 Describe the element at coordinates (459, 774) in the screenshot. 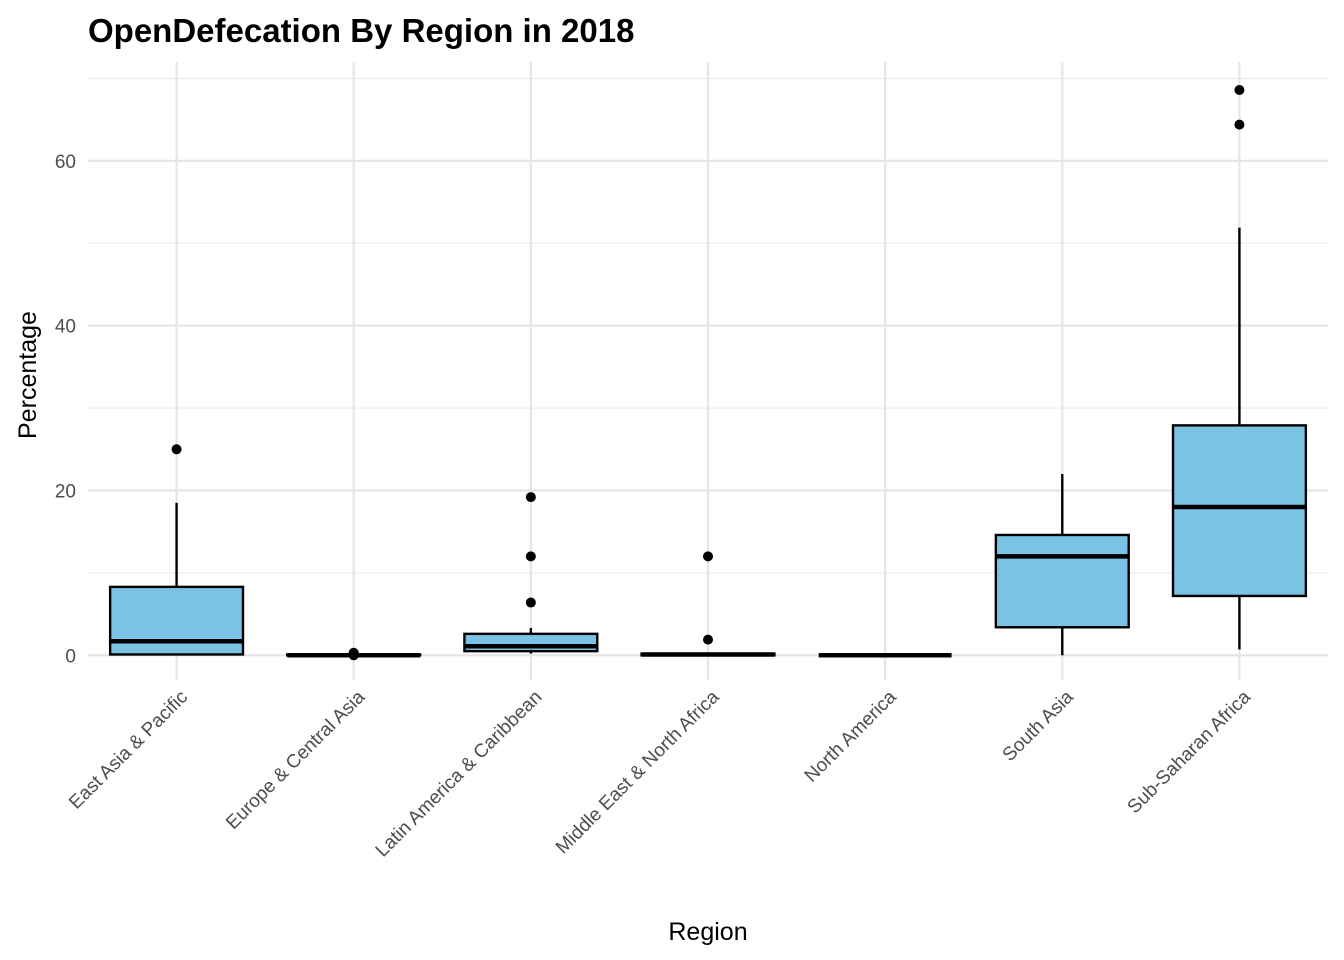

I see `x-tick-label: Latin America & Caribbean` at that location.